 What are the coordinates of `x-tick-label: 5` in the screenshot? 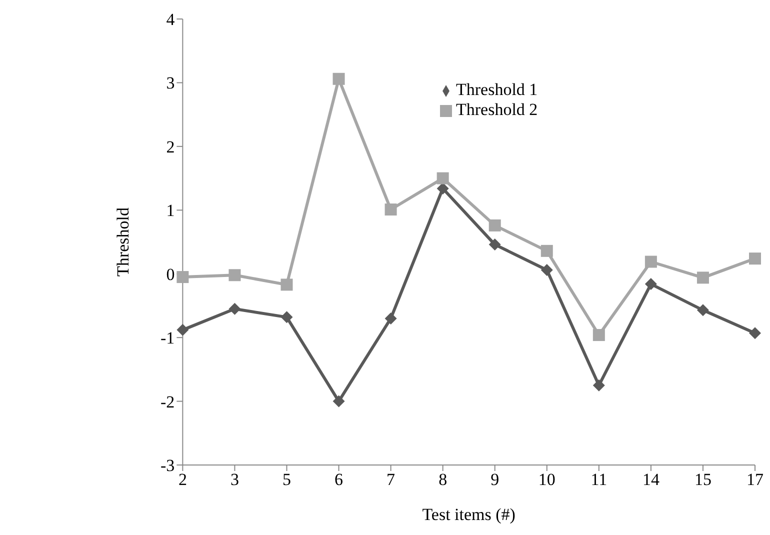 It's located at (286, 480).